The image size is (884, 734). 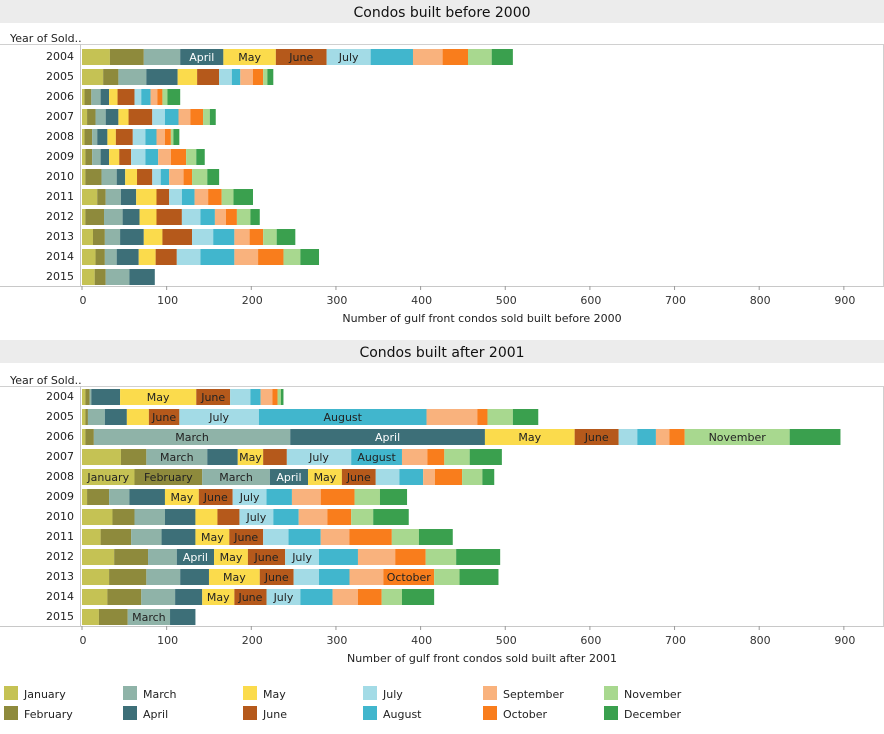 What do you see at coordinates (83, 300) in the screenshot?
I see `x-tick-label: 0` at bounding box center [83, 300].